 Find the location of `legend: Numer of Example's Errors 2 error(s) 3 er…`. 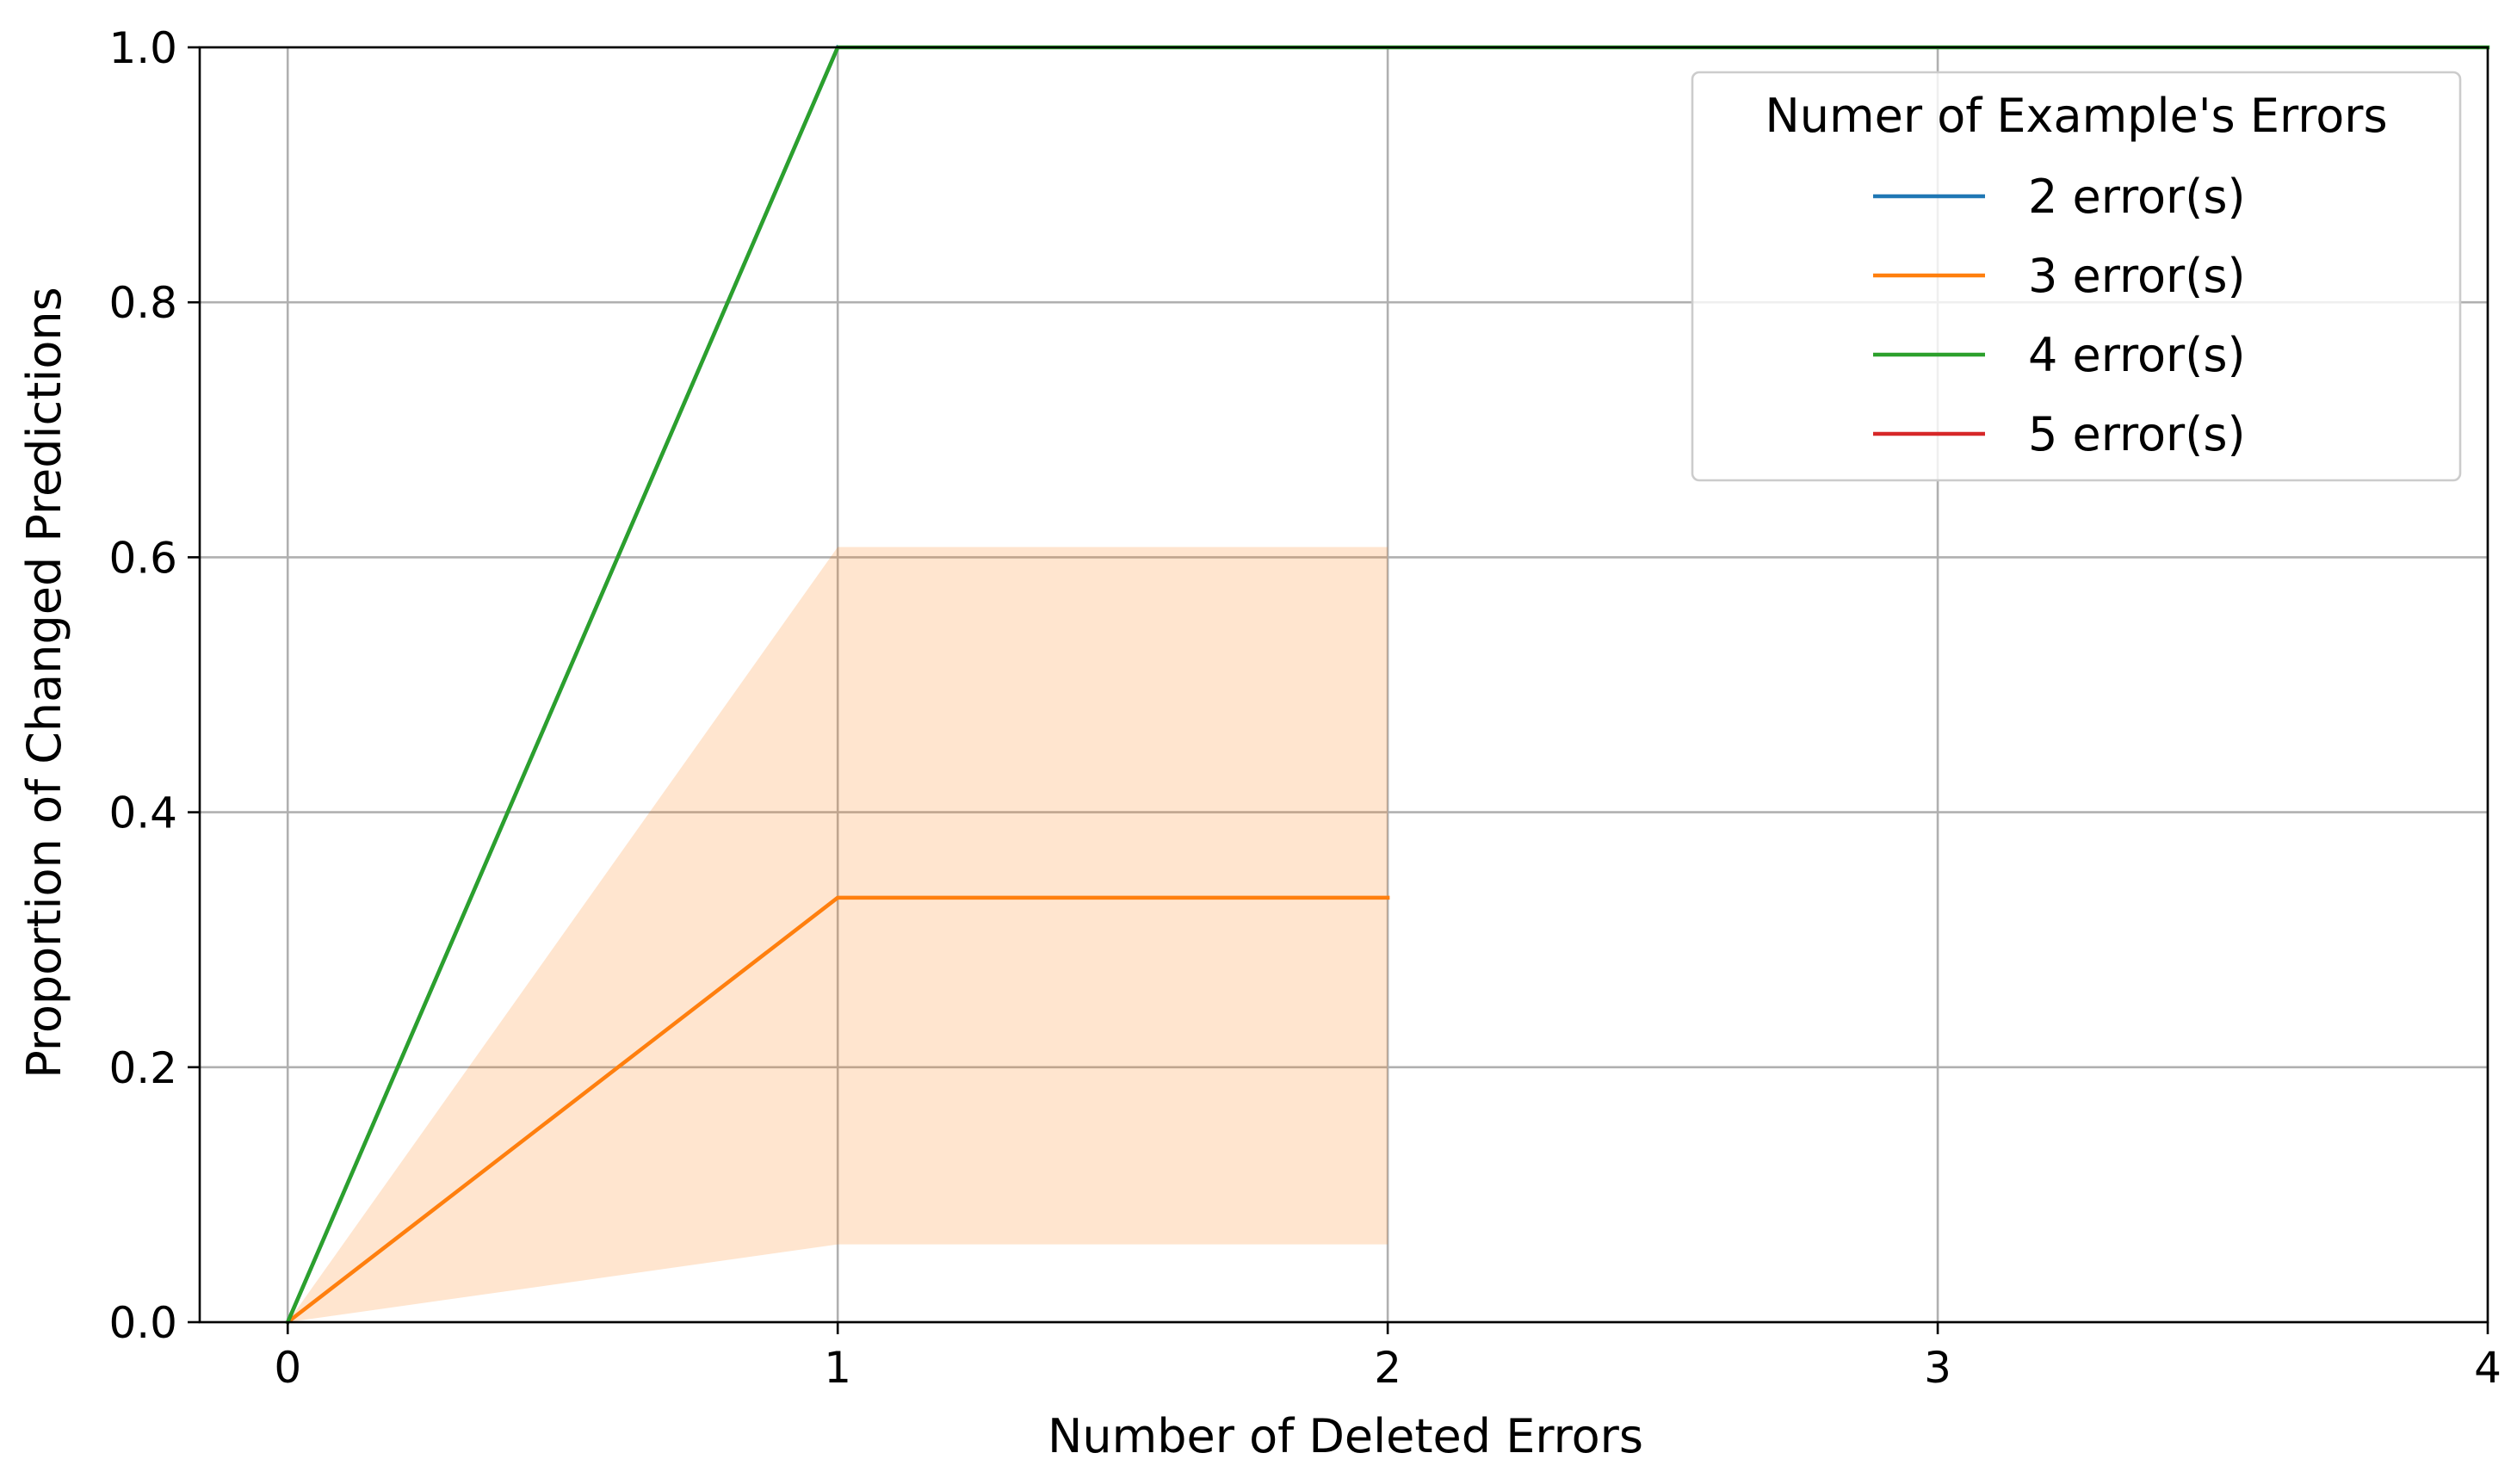

legend: Numer of Example's Errors 2 error(s) 3 er… is located at coordinates (2077, 276).